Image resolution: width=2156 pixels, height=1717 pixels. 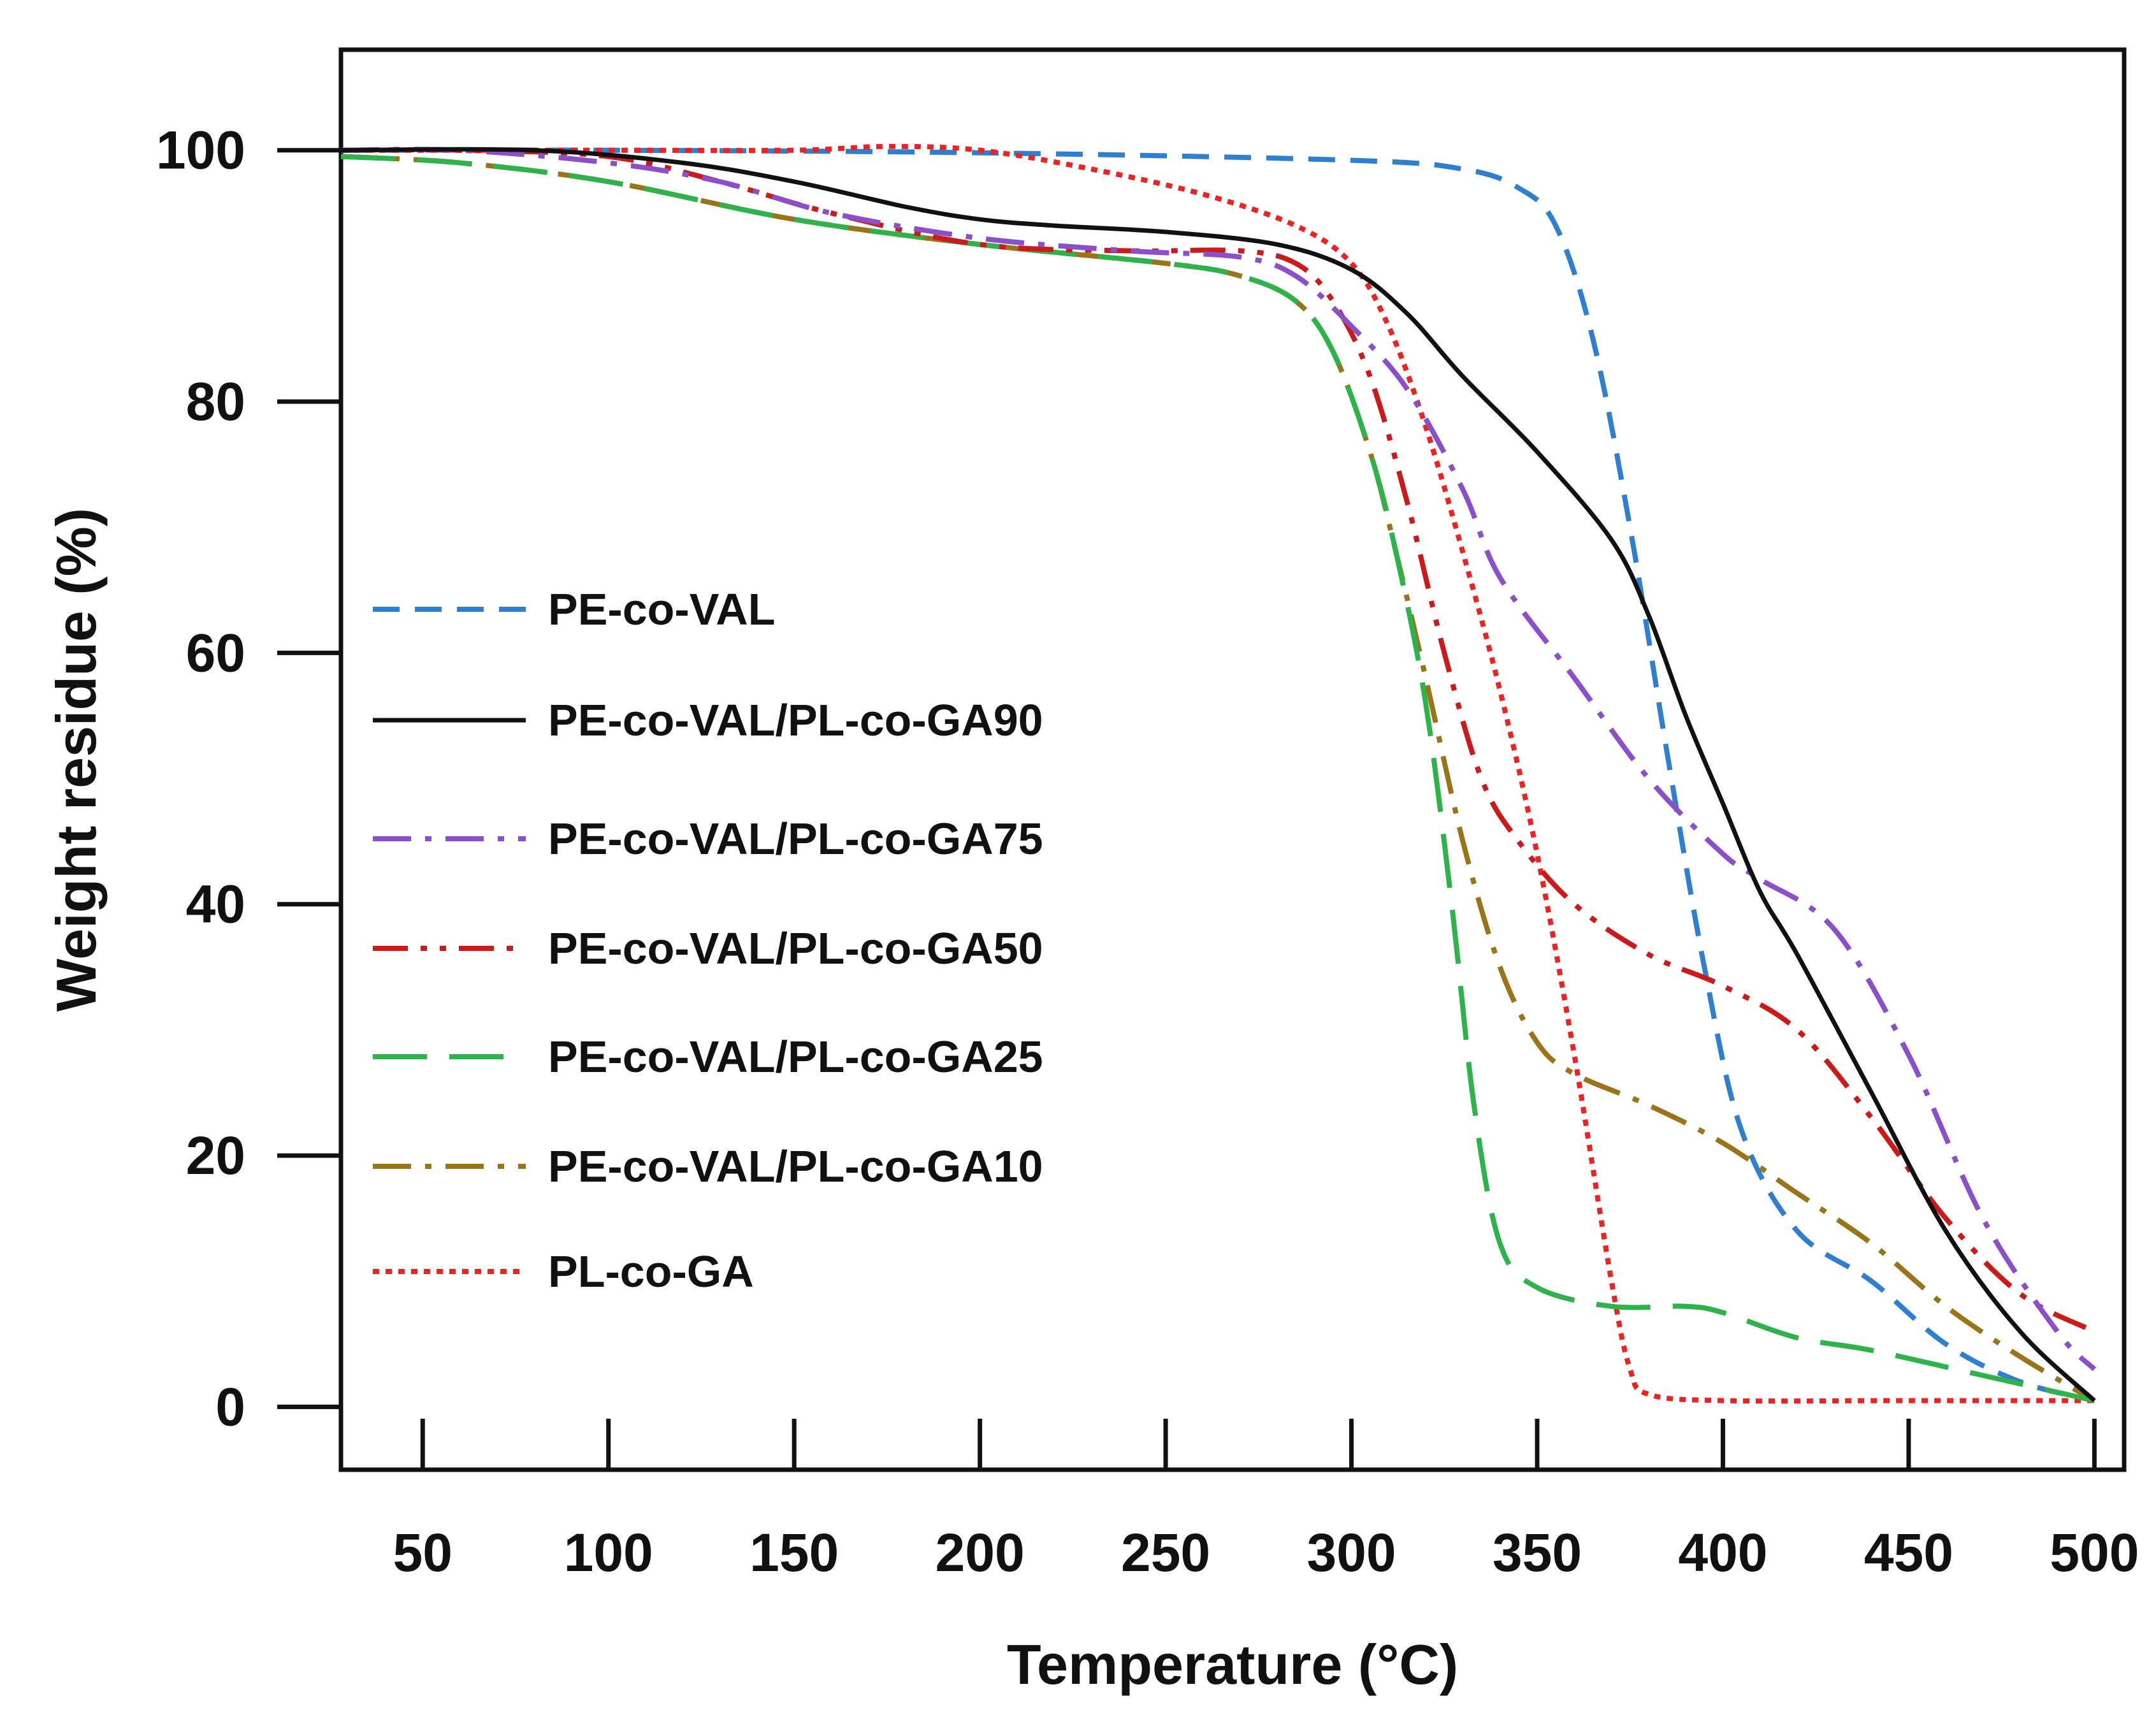 What do you see at coordinates (980, 1553) in the screenshot?
I see `x-tick-label: 200` at bounding box center [980, 1553].